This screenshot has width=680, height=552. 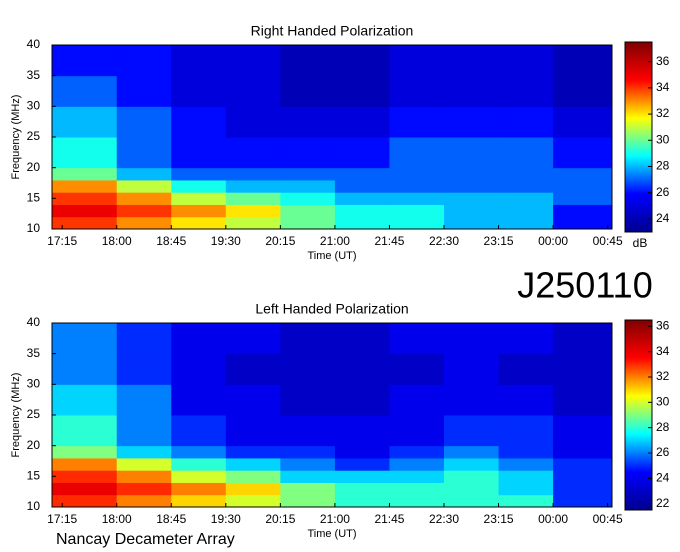 I want to click on x-tick-label: 17:15, so click(x=62, y=241).